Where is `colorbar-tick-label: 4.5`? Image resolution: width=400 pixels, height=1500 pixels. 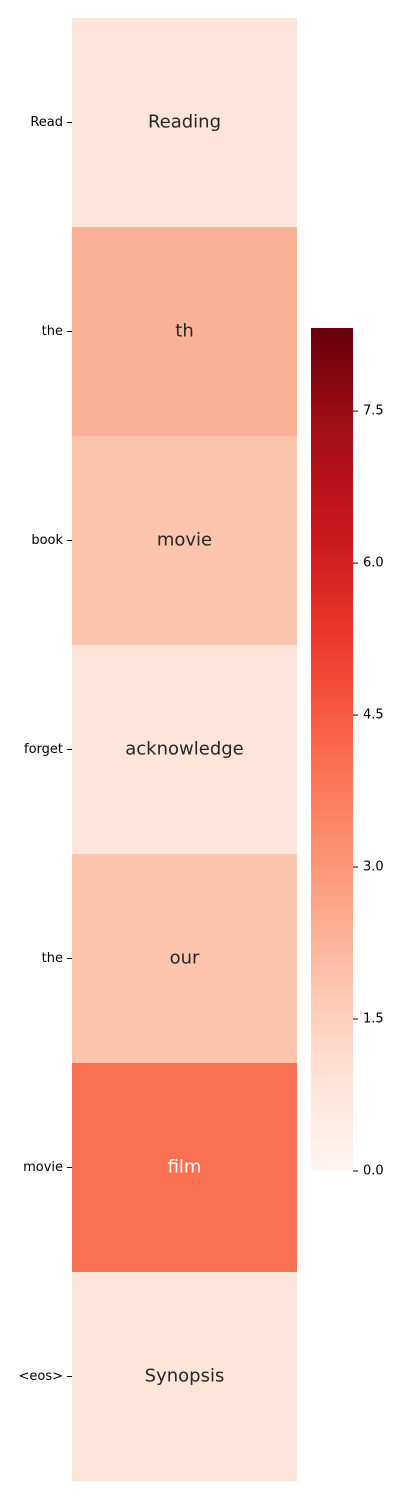 colorbar-tick-label: 4.5 is located at coordinates (373, 715).